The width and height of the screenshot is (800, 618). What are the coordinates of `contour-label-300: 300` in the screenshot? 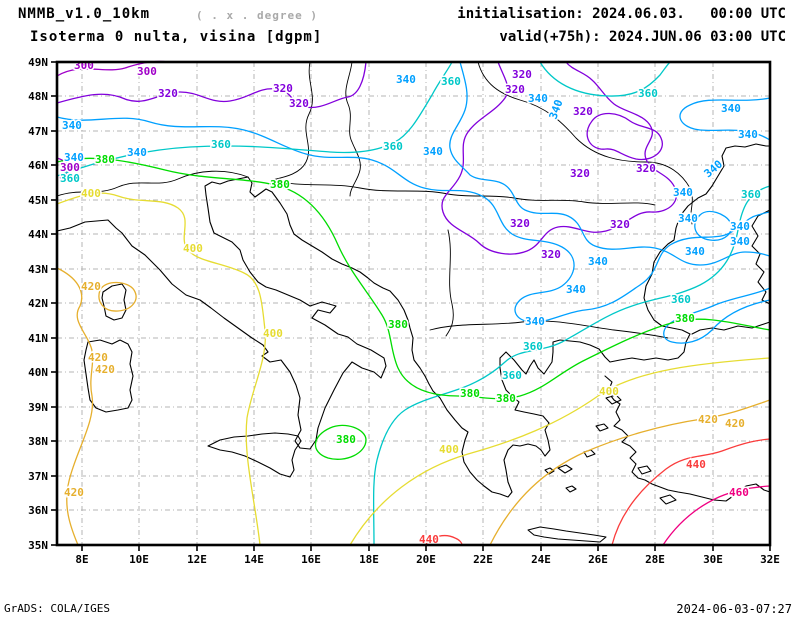 It's located at (147, 71).